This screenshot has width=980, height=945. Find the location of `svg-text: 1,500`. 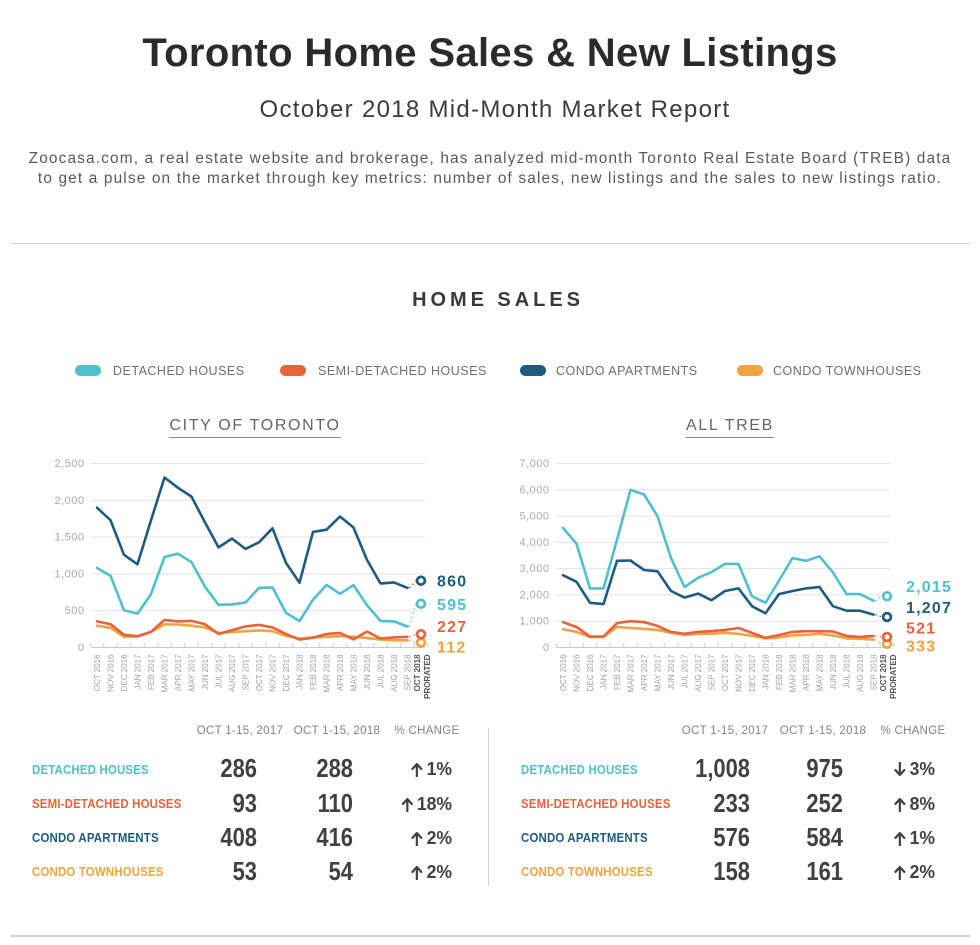

svg-text: 1,500 is located at coordinates (69, 538).